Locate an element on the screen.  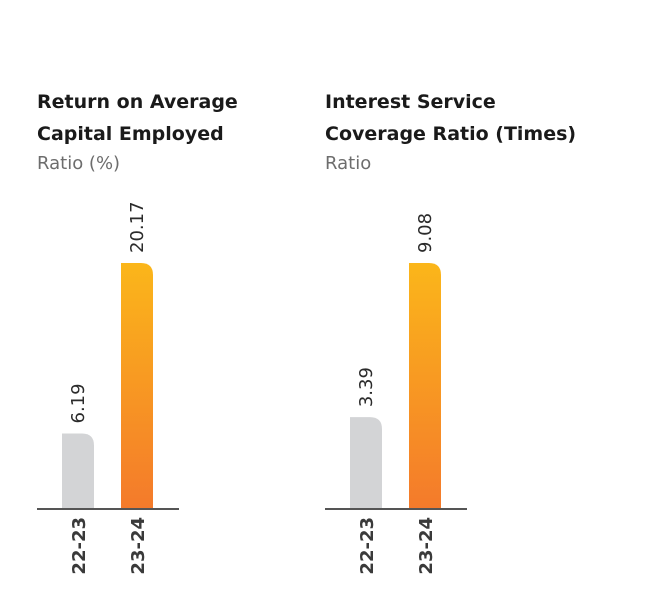
value-label-22-23: 3.39 is located at coordinates (366, 387).